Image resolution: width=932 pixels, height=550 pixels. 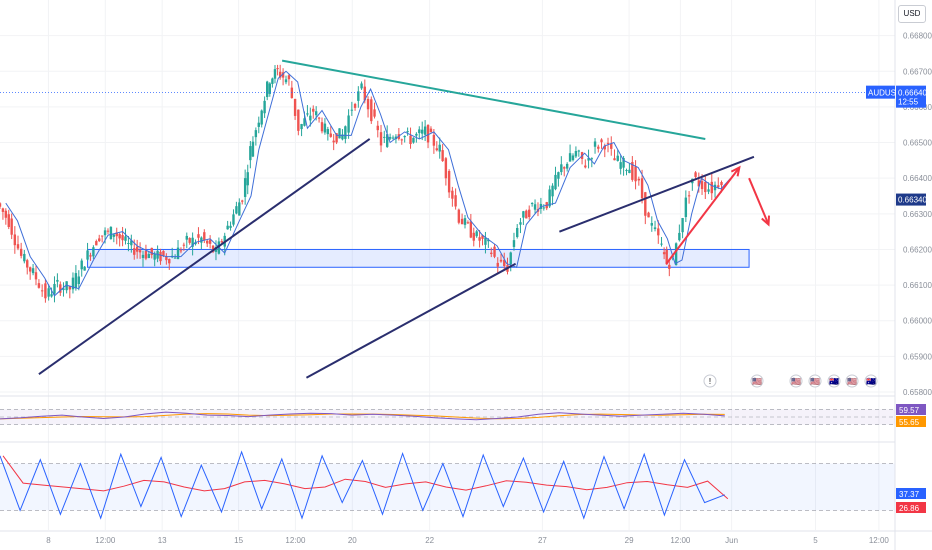 I want to click on event-badge-4: 🇦🇺, so click(x=834, y=381).